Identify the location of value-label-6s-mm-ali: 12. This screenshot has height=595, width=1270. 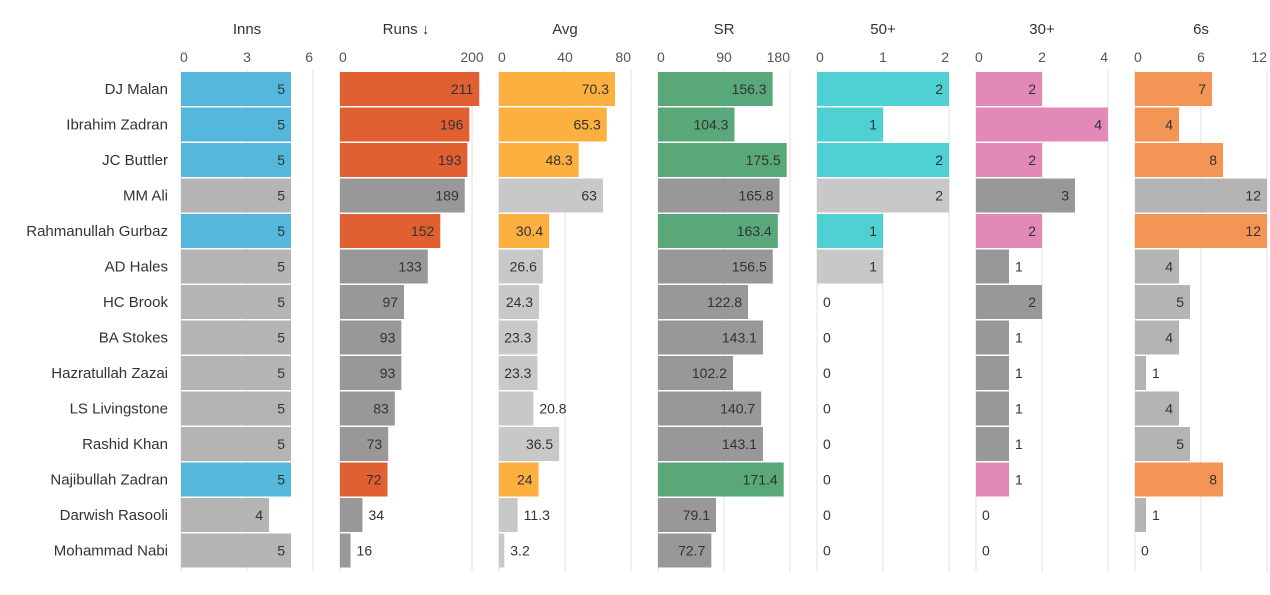
(1253, 196).